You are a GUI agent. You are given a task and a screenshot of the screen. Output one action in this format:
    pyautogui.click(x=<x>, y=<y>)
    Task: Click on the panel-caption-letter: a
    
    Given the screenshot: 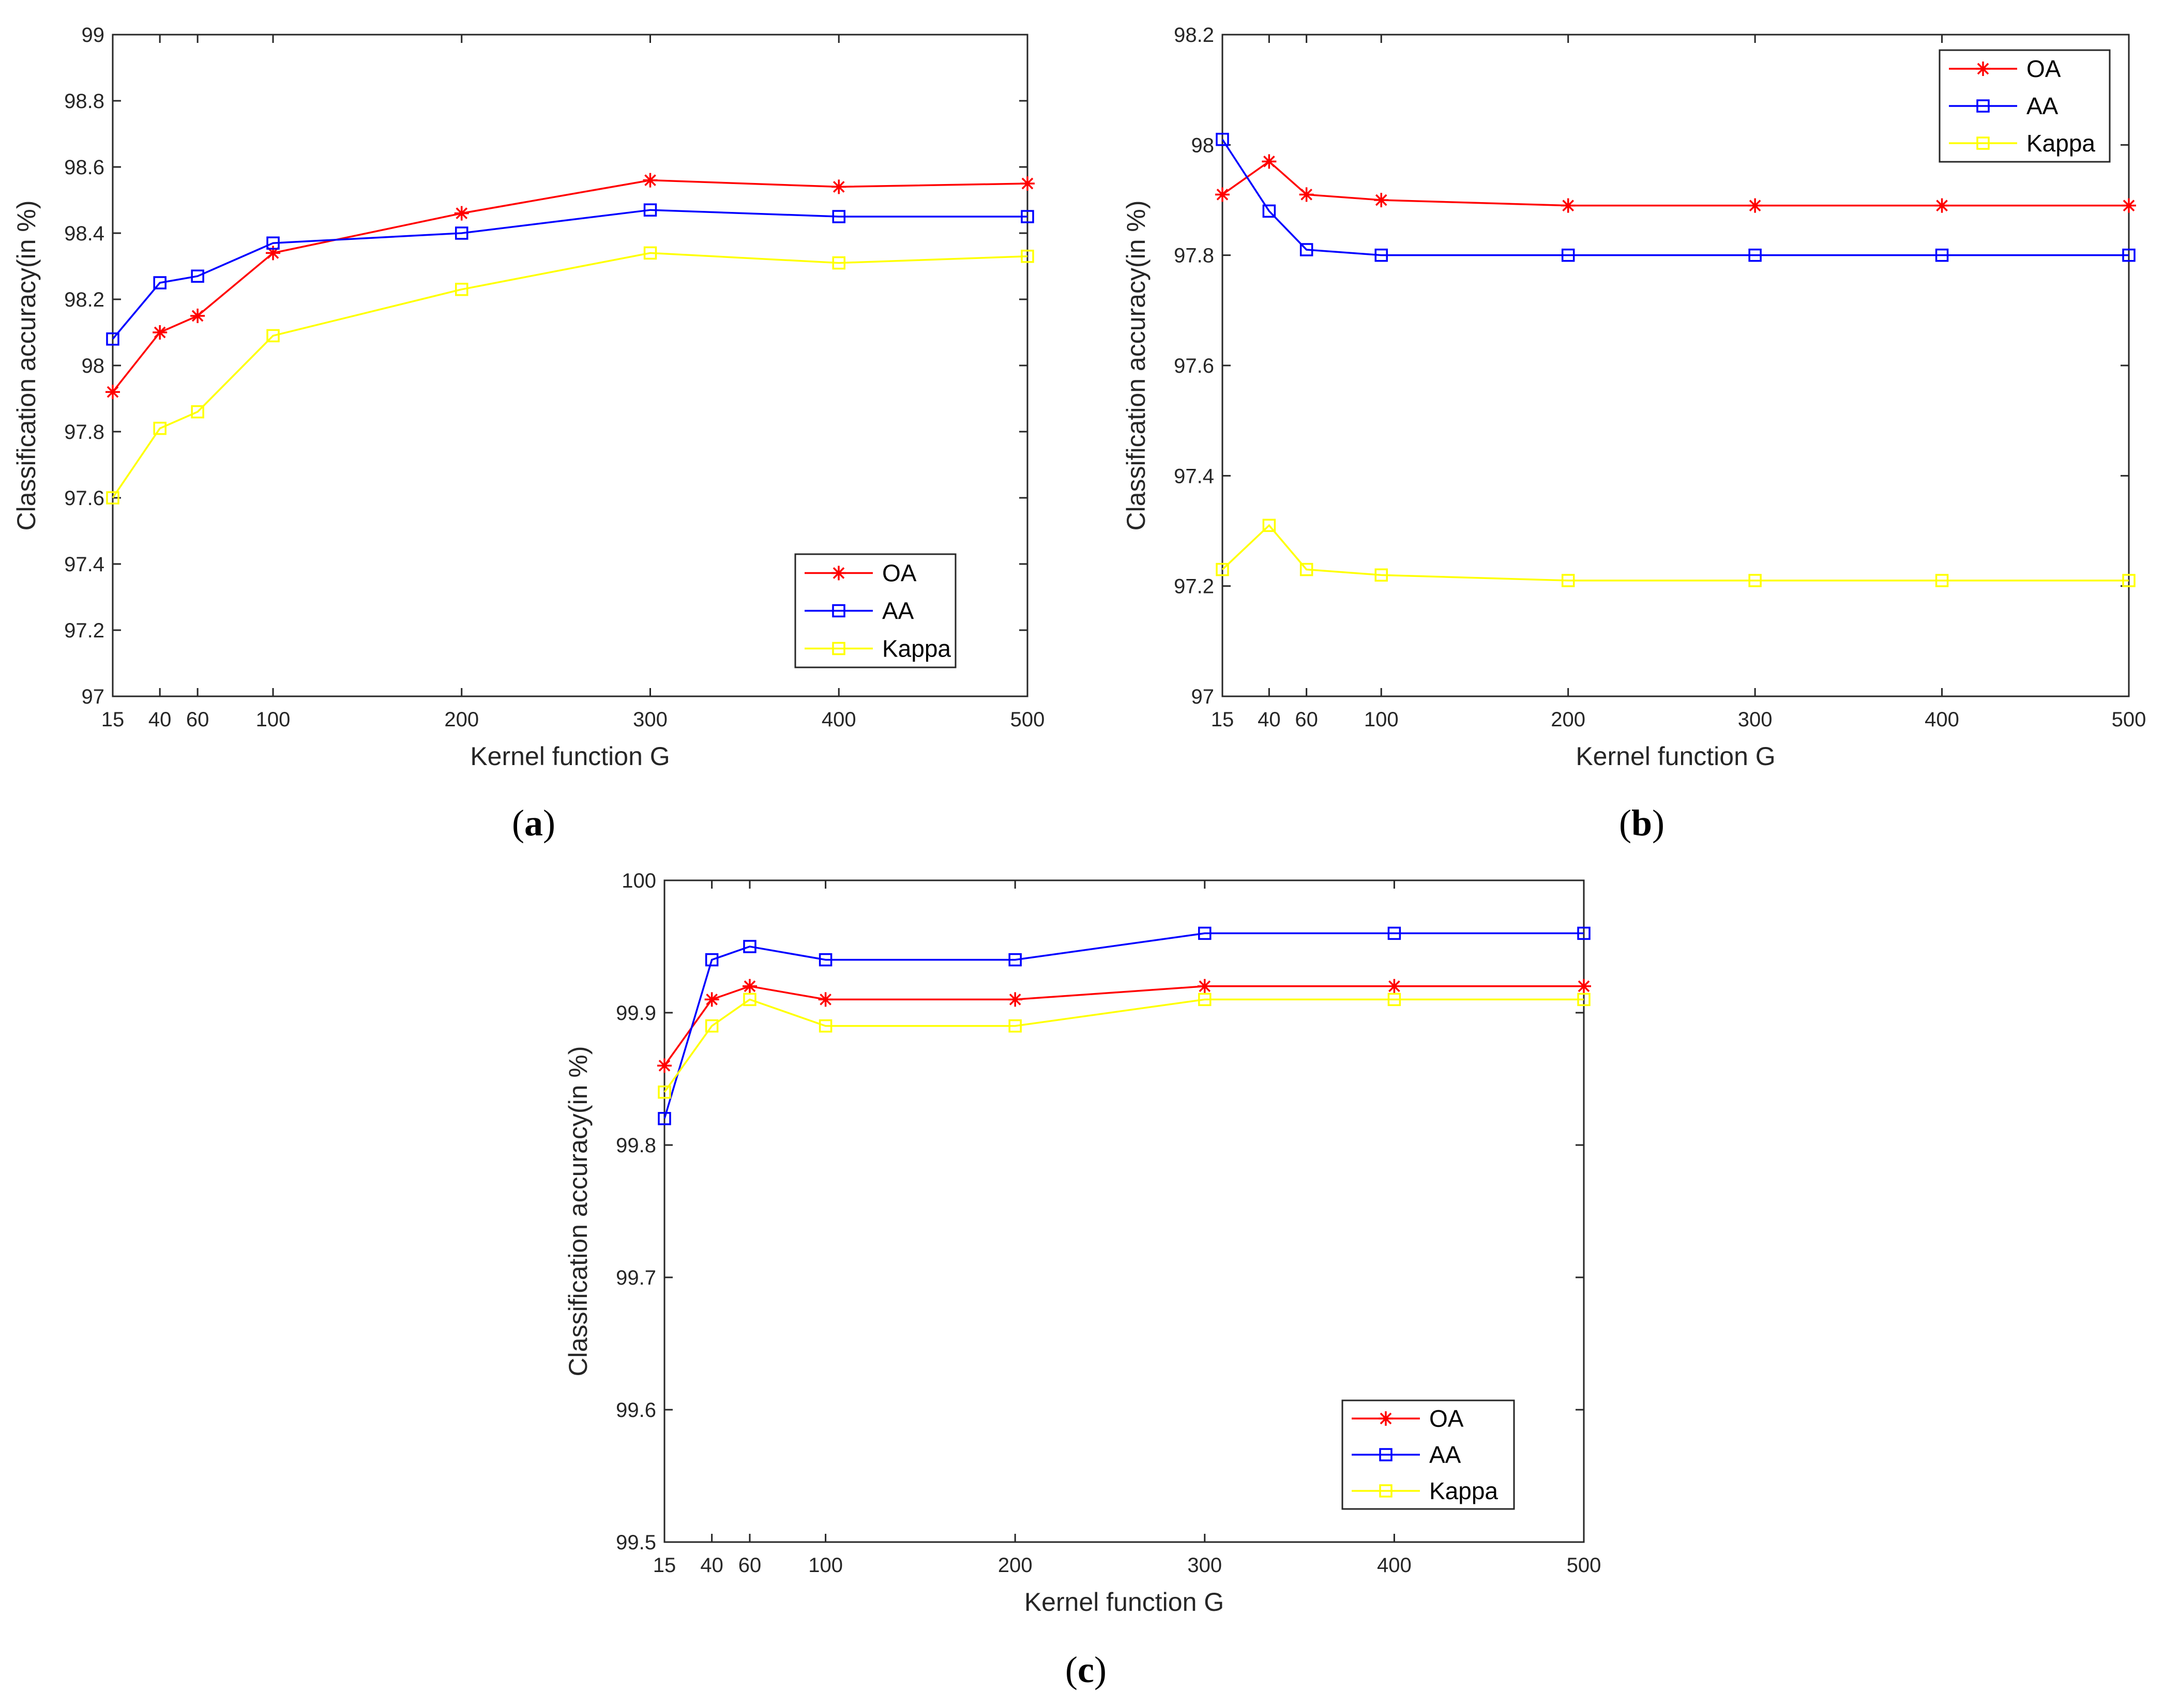 What is the action you would take?
    pyautogui.click(x=533, y=823)
    